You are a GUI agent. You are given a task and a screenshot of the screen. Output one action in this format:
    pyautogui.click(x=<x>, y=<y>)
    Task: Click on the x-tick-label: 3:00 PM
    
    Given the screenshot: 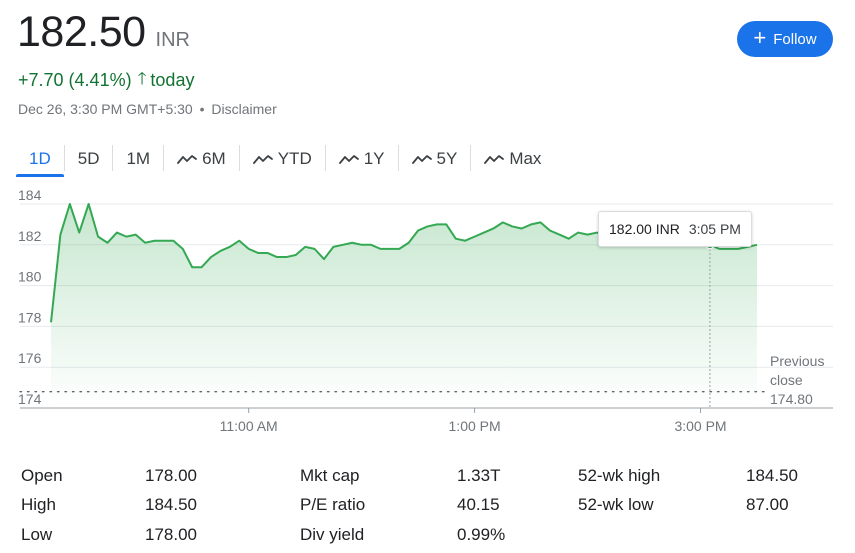 What is the action you would take?
    pyautogui.click(x=700, y=426)
    